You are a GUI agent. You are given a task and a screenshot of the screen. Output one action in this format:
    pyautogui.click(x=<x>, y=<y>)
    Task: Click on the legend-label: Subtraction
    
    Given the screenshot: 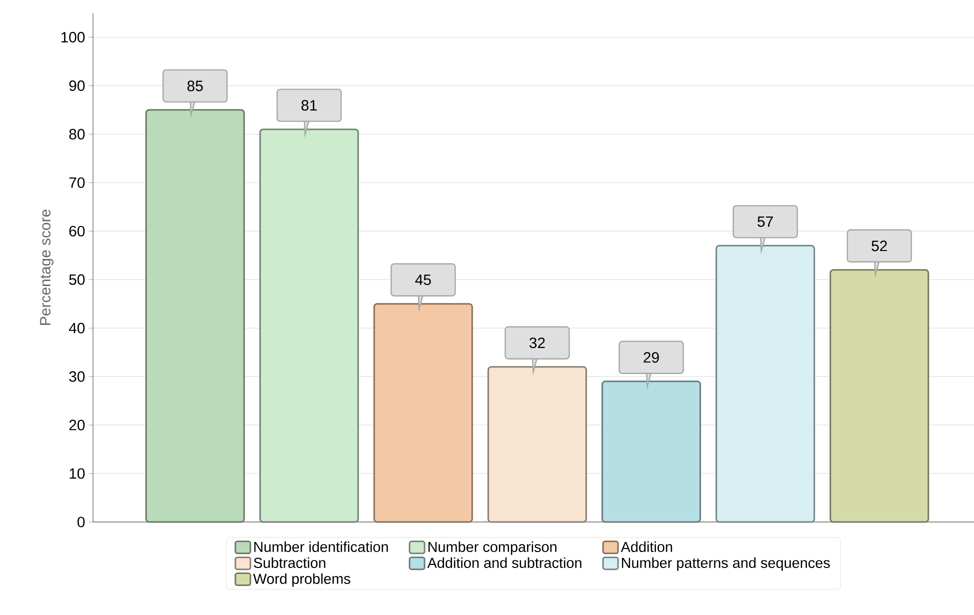 What is the action you would take?
    pyautogui.click(x=290, y=562)
    